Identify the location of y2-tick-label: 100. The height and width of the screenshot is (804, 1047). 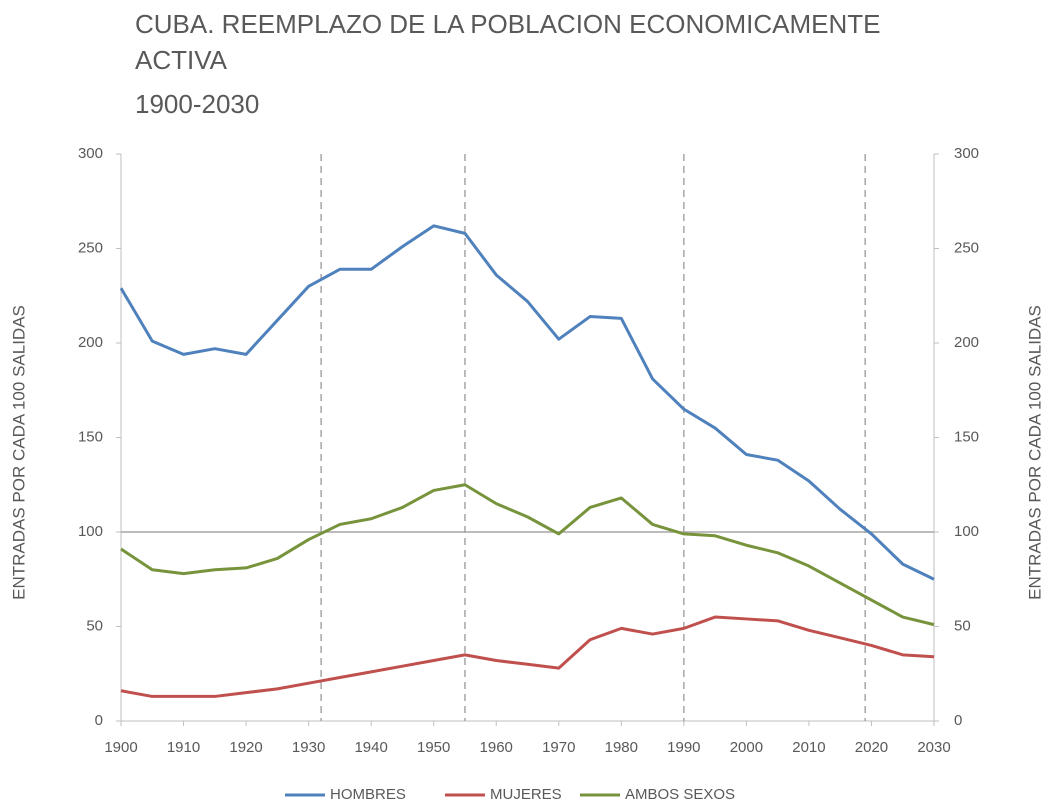
(966, 531).